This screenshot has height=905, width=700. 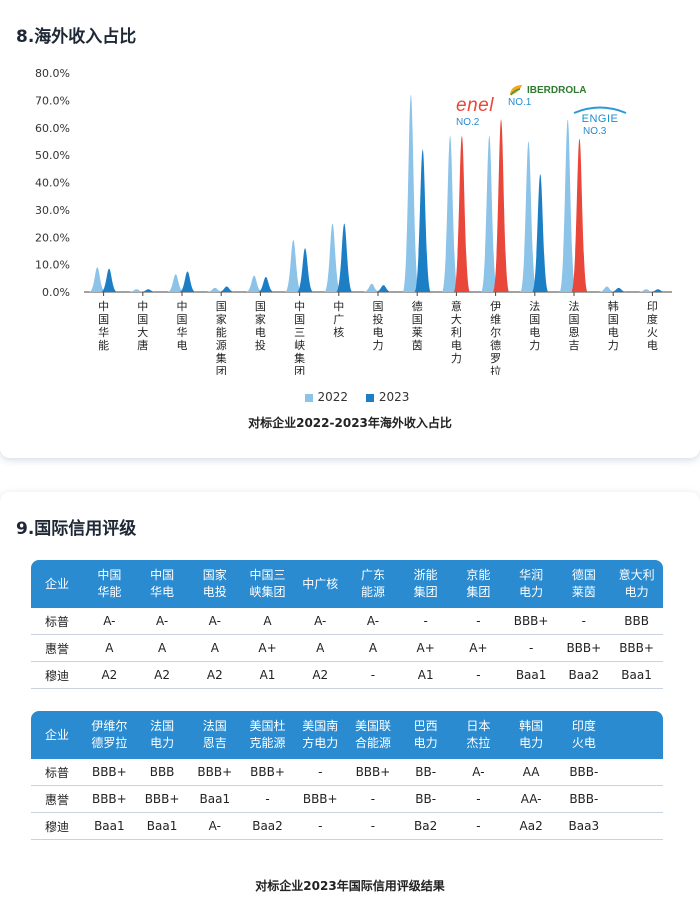 What do you see at coordinates (299, 370) in the screenshot?
I see `x-tick-label: 团` at bounding box center [299, 370].